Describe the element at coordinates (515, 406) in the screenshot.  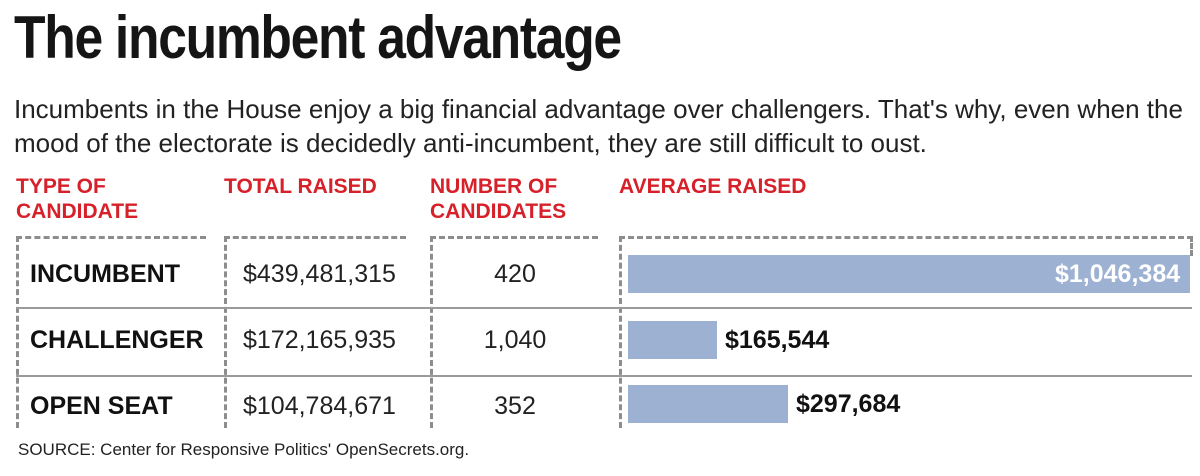
I see `row-open-seat-count: 352` at that location.